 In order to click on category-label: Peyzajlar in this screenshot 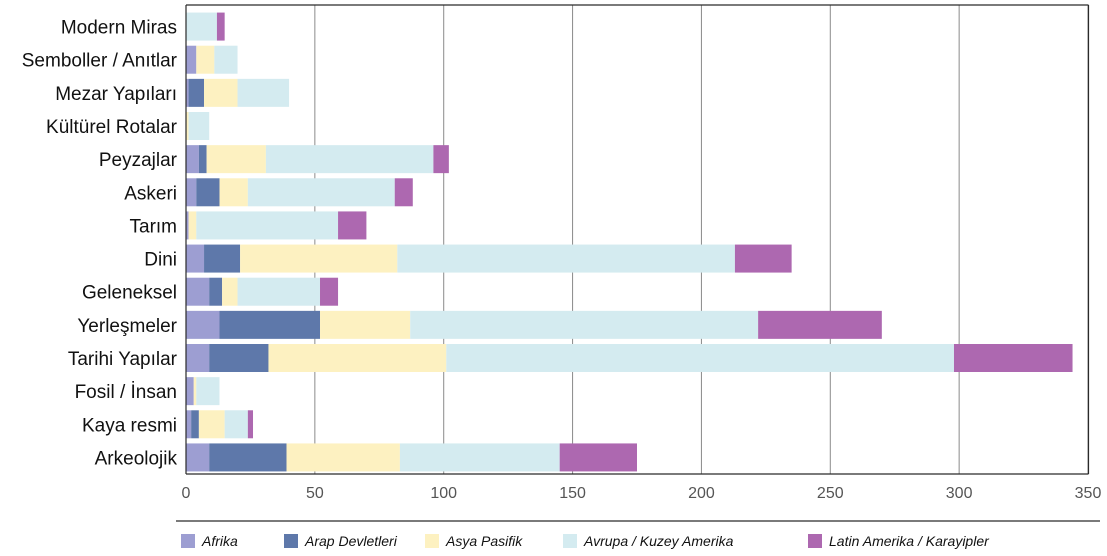, I will do `click(138, 160)`.